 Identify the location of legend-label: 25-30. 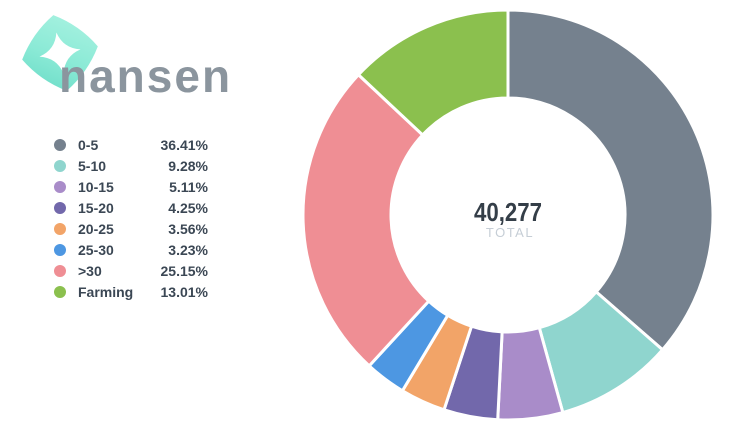
(96, 249).